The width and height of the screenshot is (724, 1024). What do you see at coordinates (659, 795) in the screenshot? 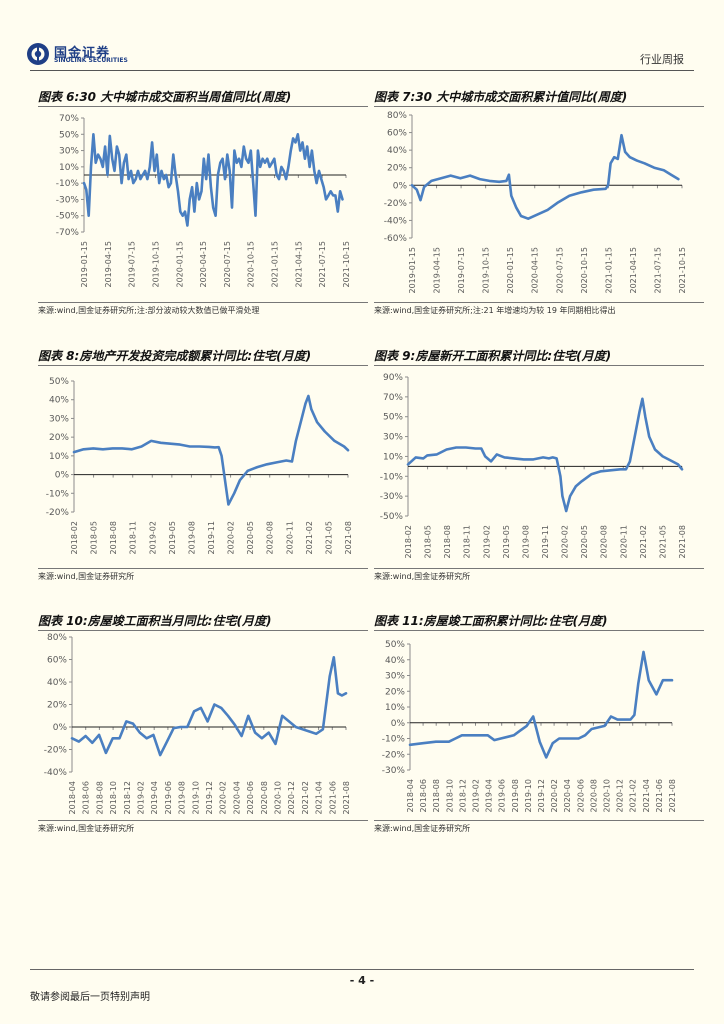
I see `x-tick-label: 2021-06` at bounding box center [659, 795].